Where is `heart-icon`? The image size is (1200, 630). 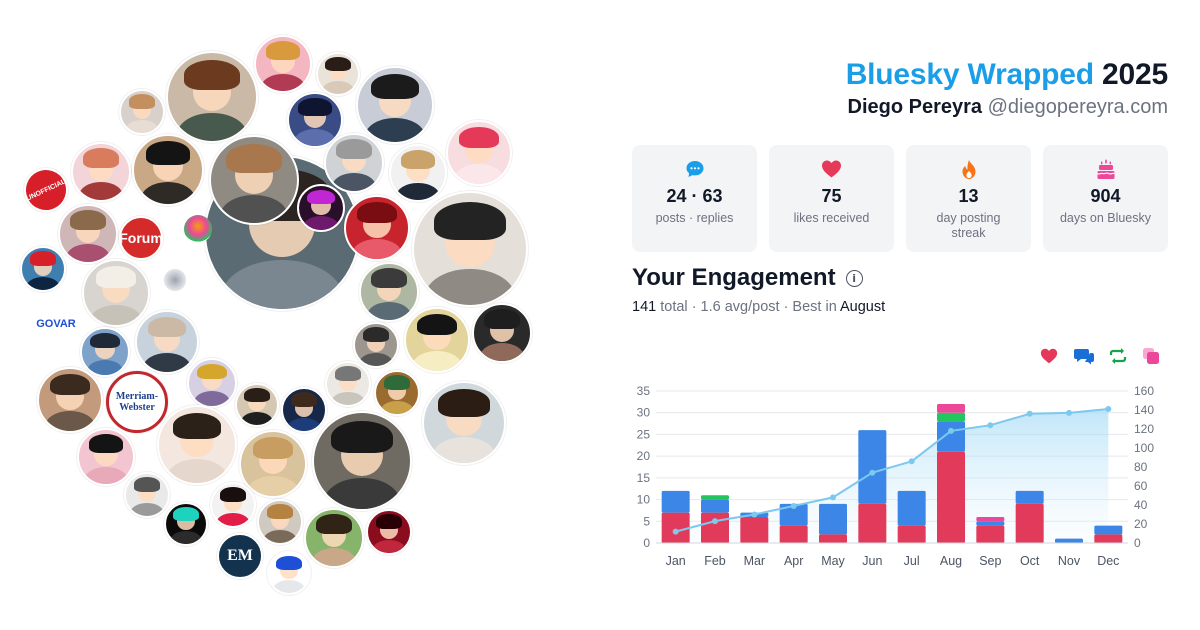
heart-icon is located at coordinates (1050, 357).